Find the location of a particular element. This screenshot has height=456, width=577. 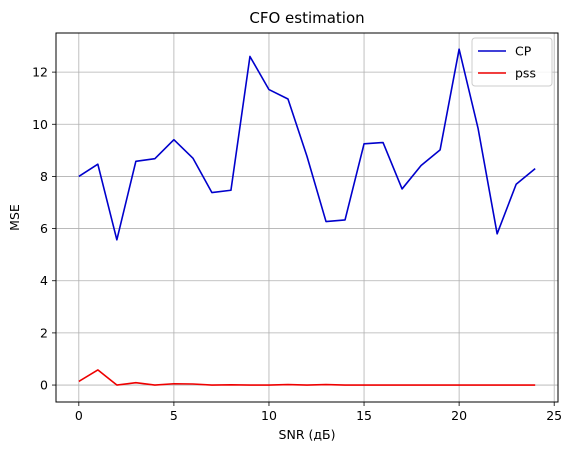

chart-title: CFO estimation is located at coordinates (306, 18).